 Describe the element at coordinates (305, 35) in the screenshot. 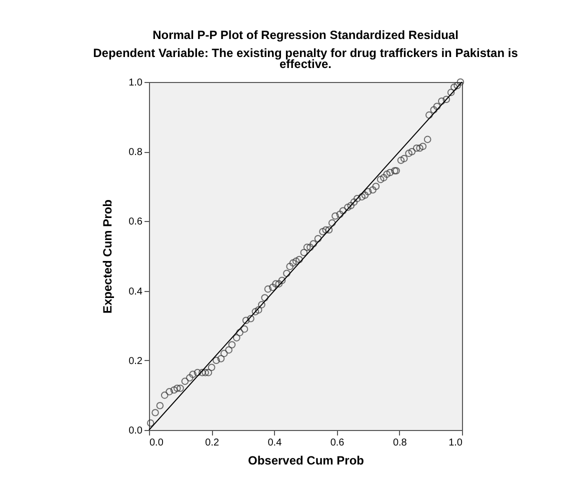

I see `chart-title: Normal P-P Plot of Regression Standardized Residual` at that location.